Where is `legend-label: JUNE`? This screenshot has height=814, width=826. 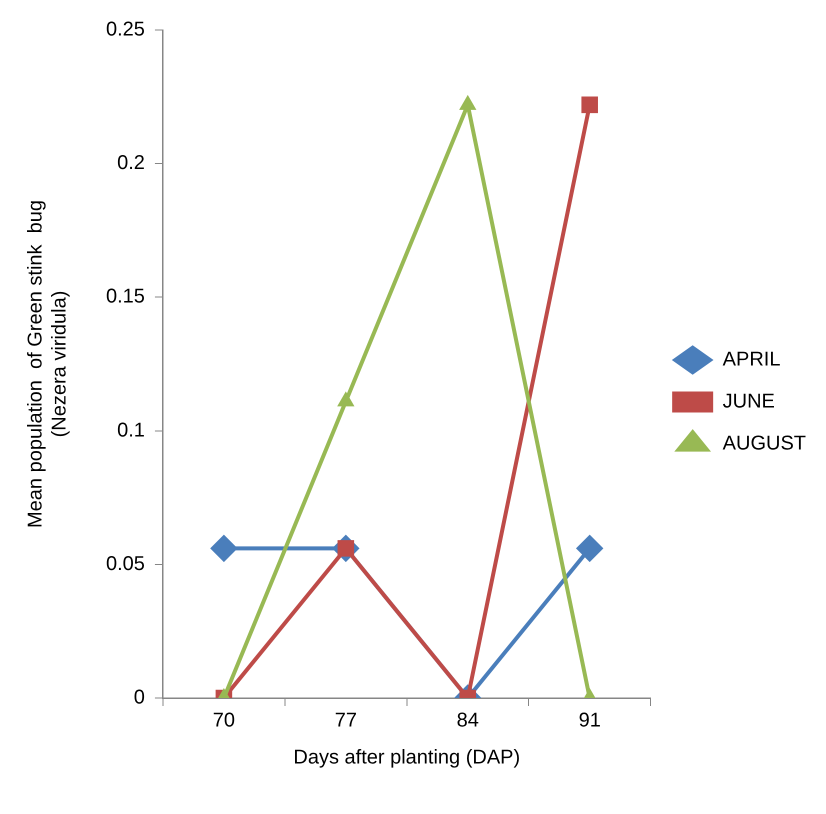 legend-label: JUNE is located at coordinates (748, 401).